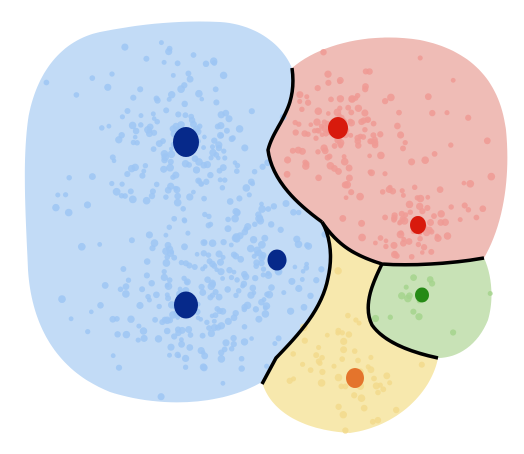 The height and width of the screenshot is (454, 524). What do you see at coordinates (402, 244) in the screenshot?
I see `boundary-red-bottom` at bounding box center [402, 244].